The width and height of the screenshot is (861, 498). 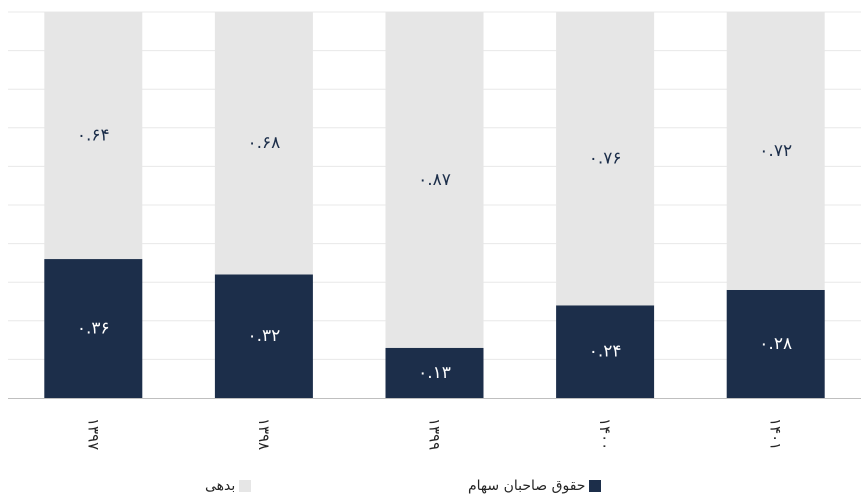 I want to click on data-label-debt: ۰.۷۲, so click(x=775, y=151).